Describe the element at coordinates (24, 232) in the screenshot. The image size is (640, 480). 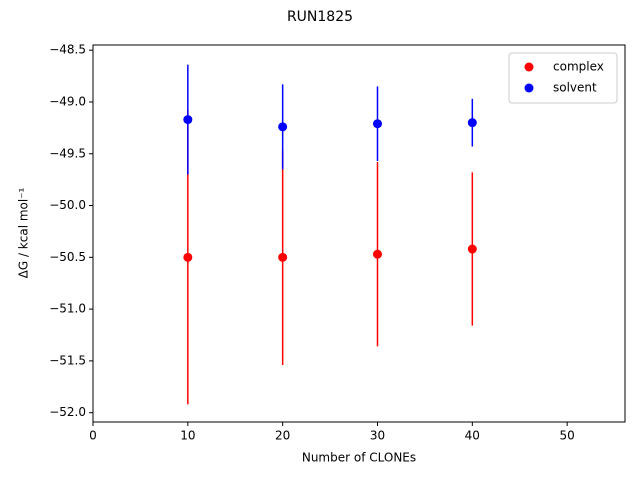
I see `y-axis-label: ΔG / kcal mol⁻¹` at that location.